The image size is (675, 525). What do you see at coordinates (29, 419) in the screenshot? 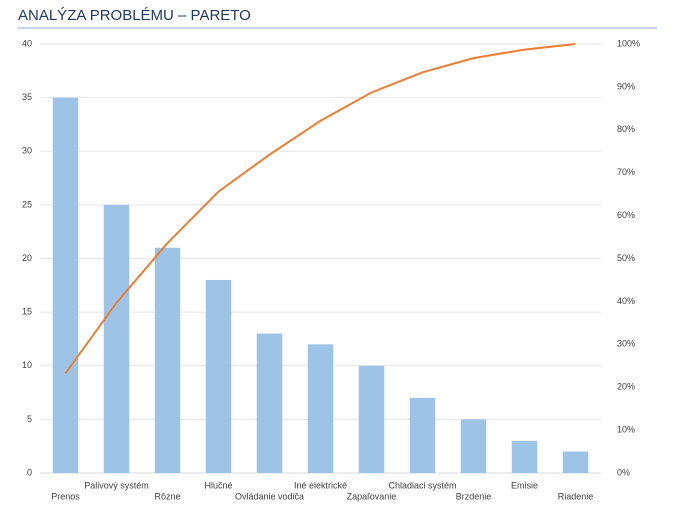
I see `y-tick-label: 5` at bounding box center [29, 419].